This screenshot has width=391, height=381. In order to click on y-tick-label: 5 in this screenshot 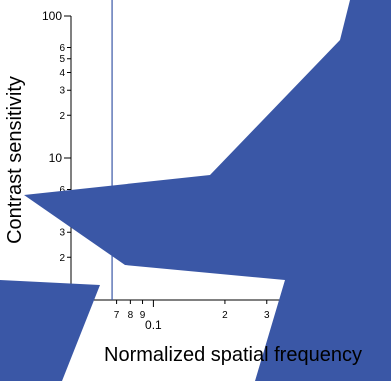, I will do `click(62, 59)`.